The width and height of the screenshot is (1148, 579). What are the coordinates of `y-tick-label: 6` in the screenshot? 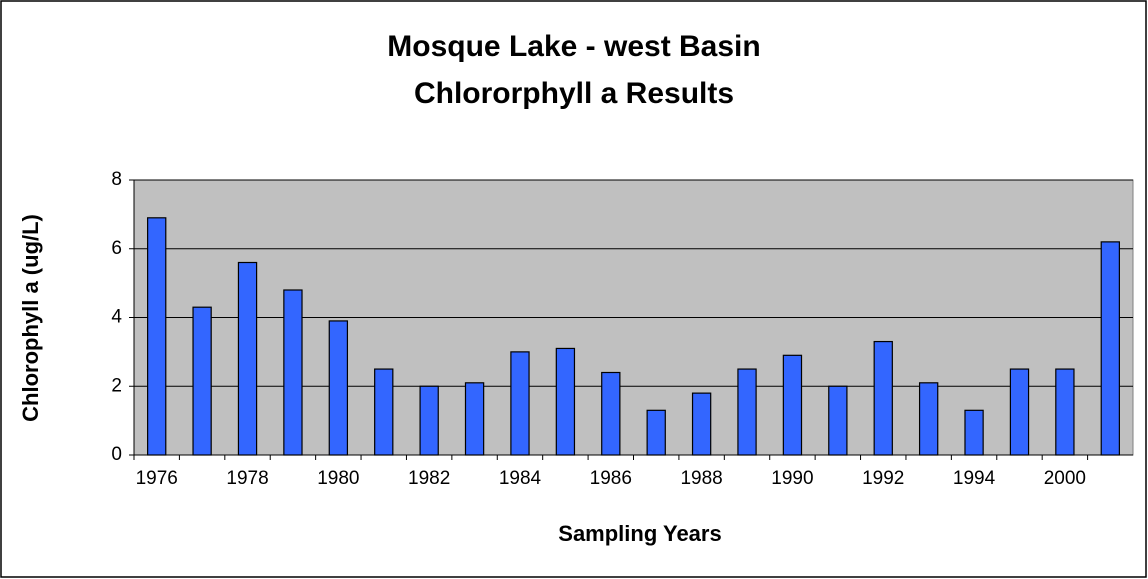 It's located at (116, 248).